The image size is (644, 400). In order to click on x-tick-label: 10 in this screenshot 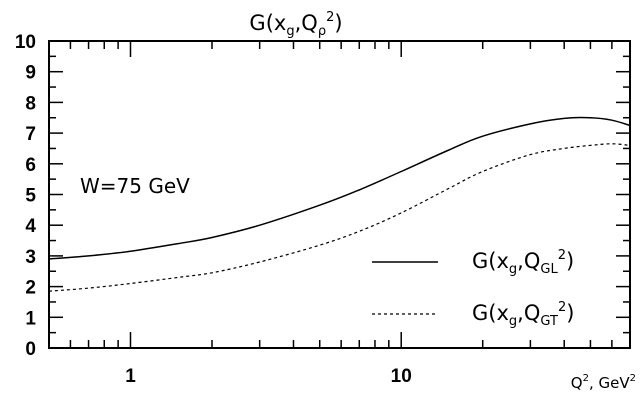, I will do `click(401, 376)`.